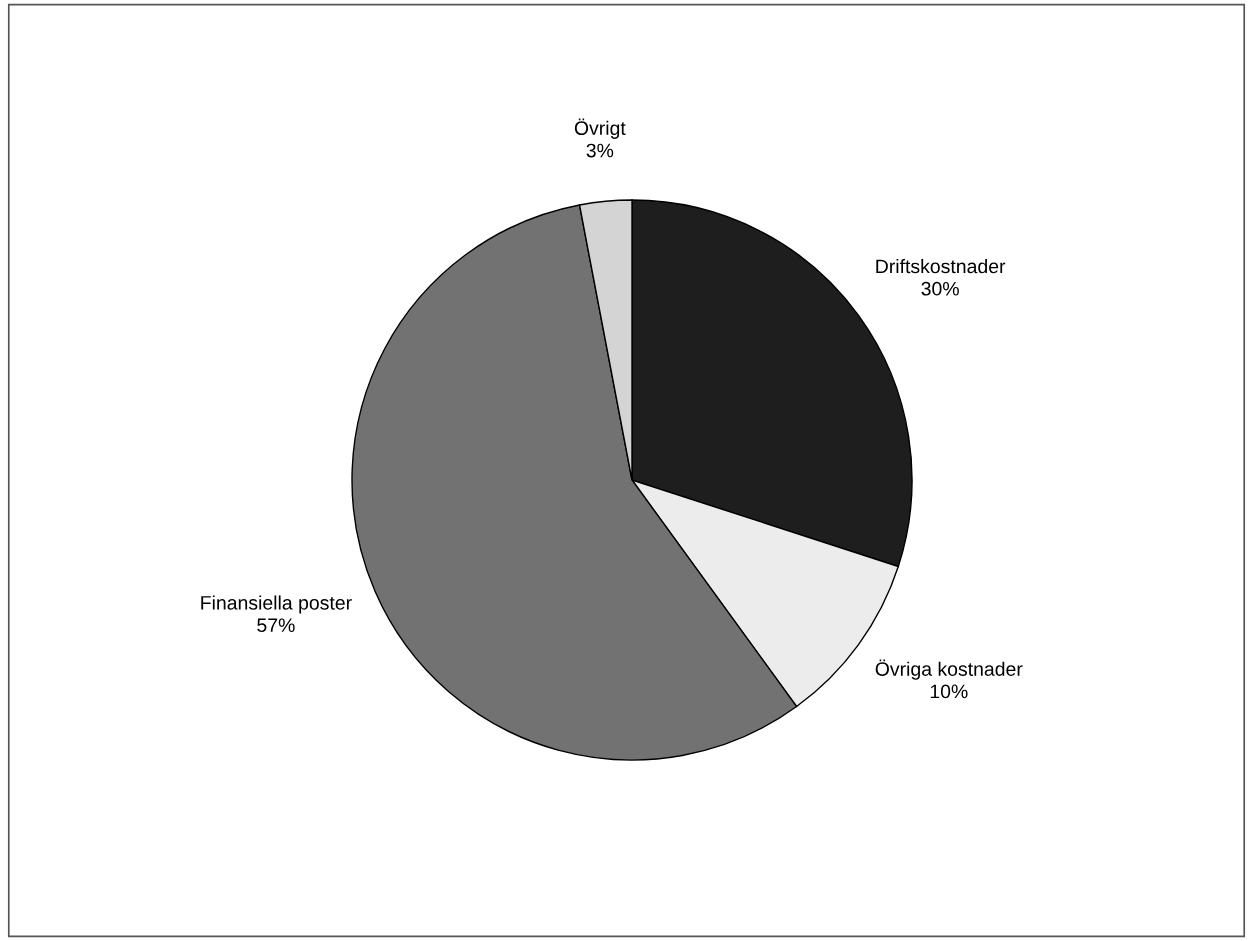 The image size is (1253, 941). Describe the element at coordinates (940, 288) in the screenshot. I see `data-label: 30%` at that location.